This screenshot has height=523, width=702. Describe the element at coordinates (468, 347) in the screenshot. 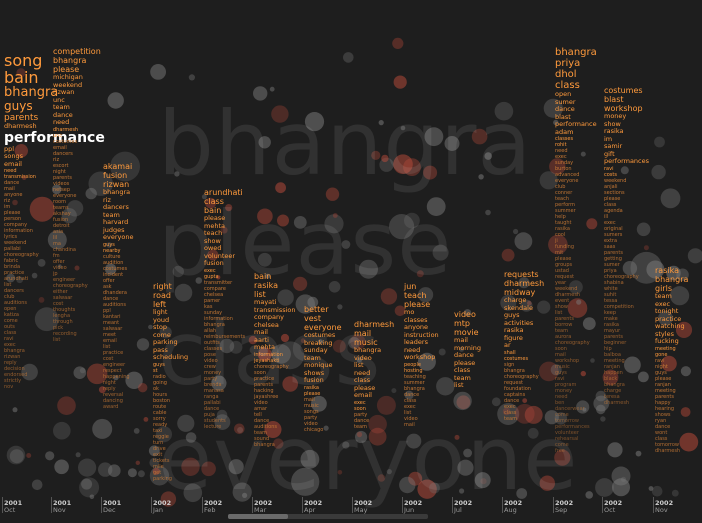

I see `keyword: morning` at that location.